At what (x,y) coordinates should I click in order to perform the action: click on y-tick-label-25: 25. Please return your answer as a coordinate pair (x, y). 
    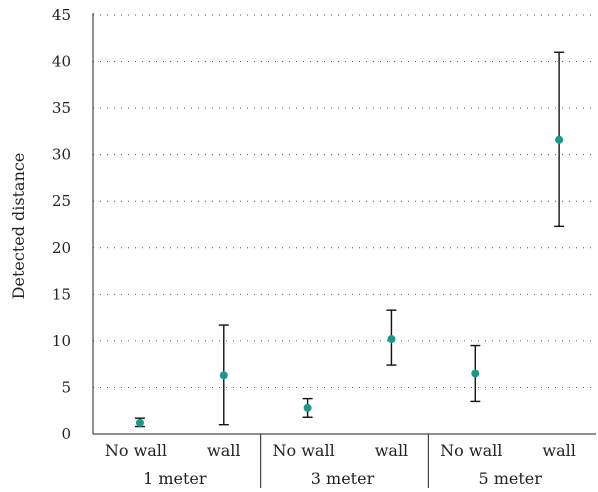
    Looking at the image, I should click on (61, 201).